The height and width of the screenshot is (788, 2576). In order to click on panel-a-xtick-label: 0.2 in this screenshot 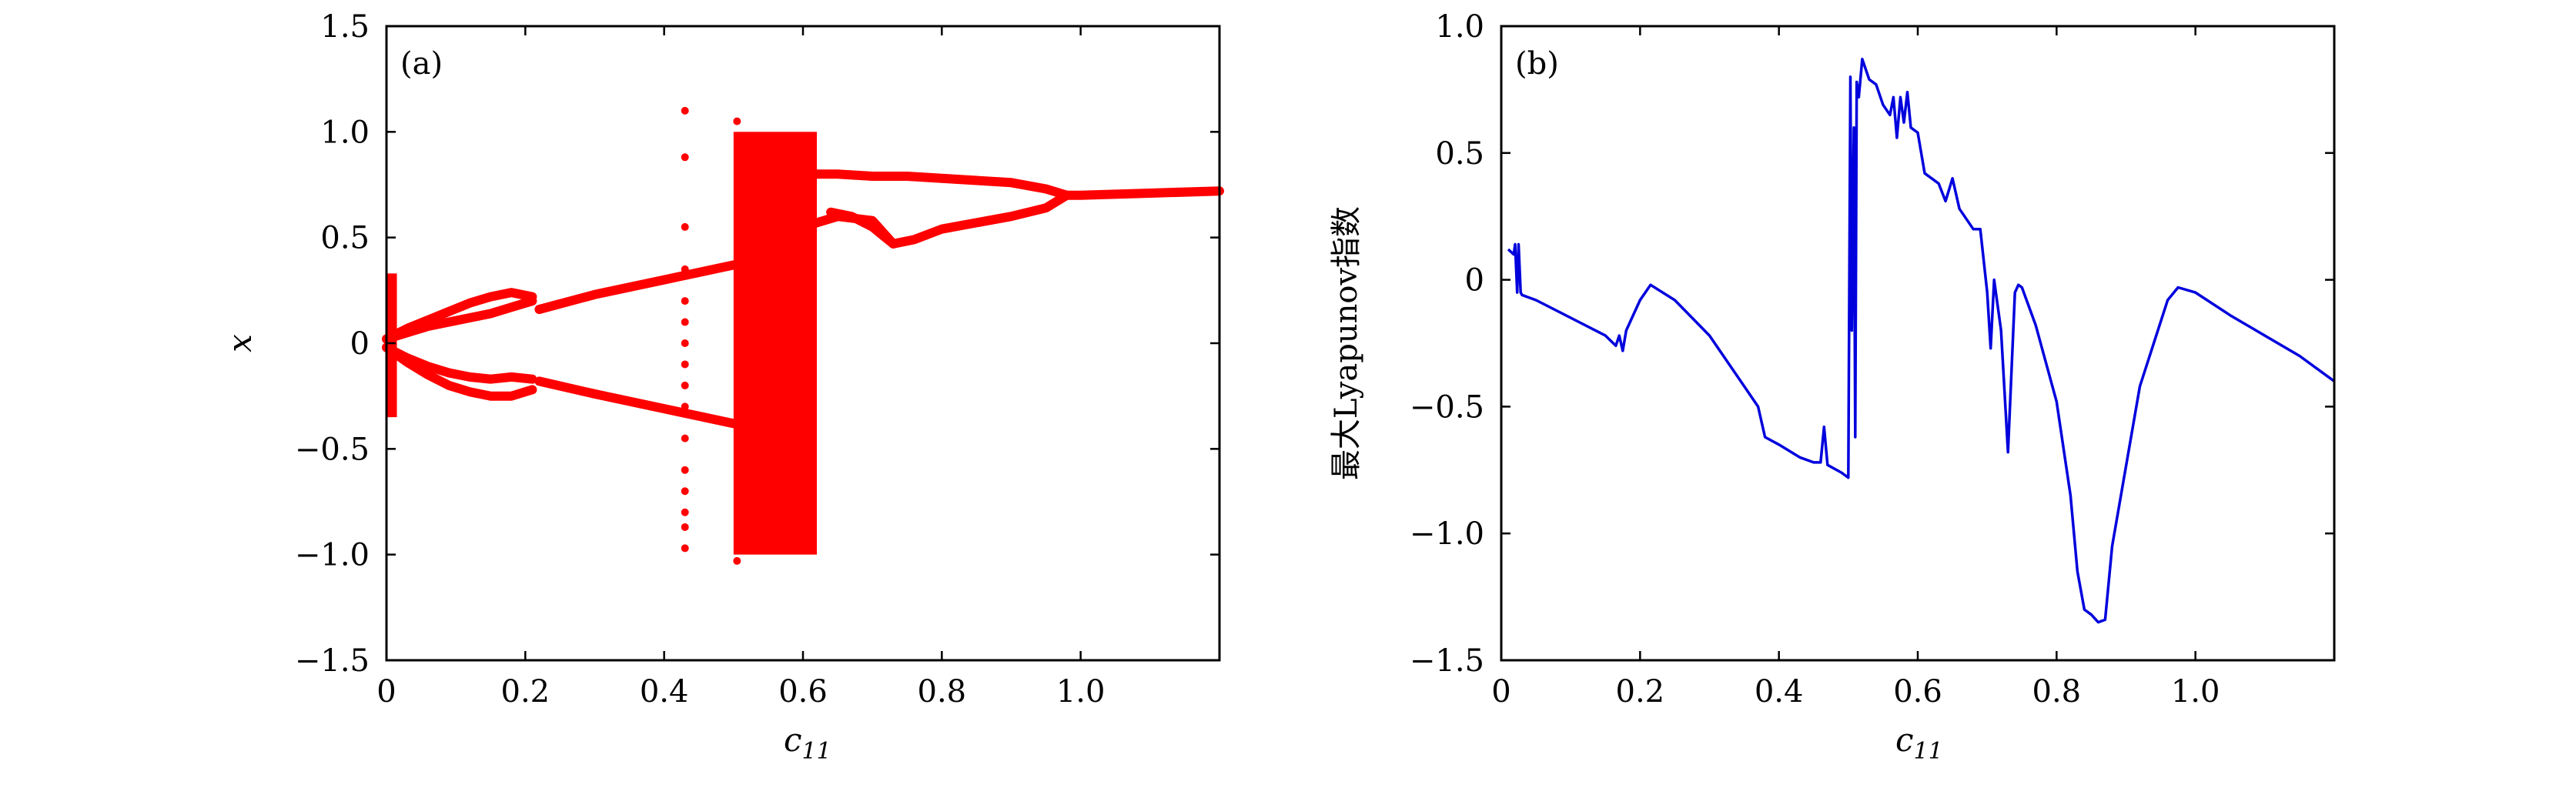, I will do `click(525, 692)`.